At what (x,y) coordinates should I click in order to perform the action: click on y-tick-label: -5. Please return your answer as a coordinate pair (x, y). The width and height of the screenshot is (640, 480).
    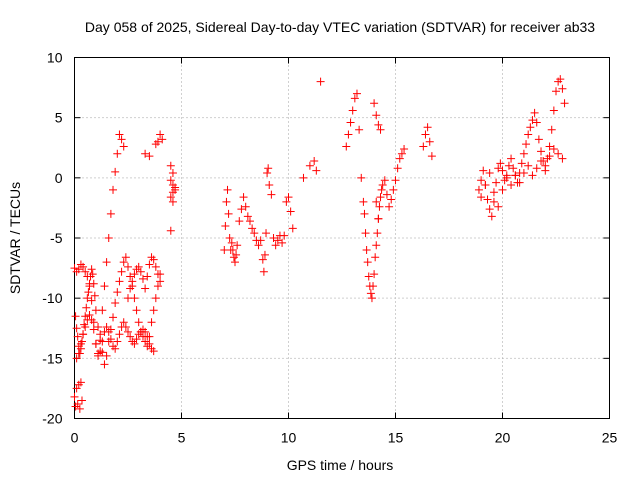
    Looking at the image, I should click on (56, 238).